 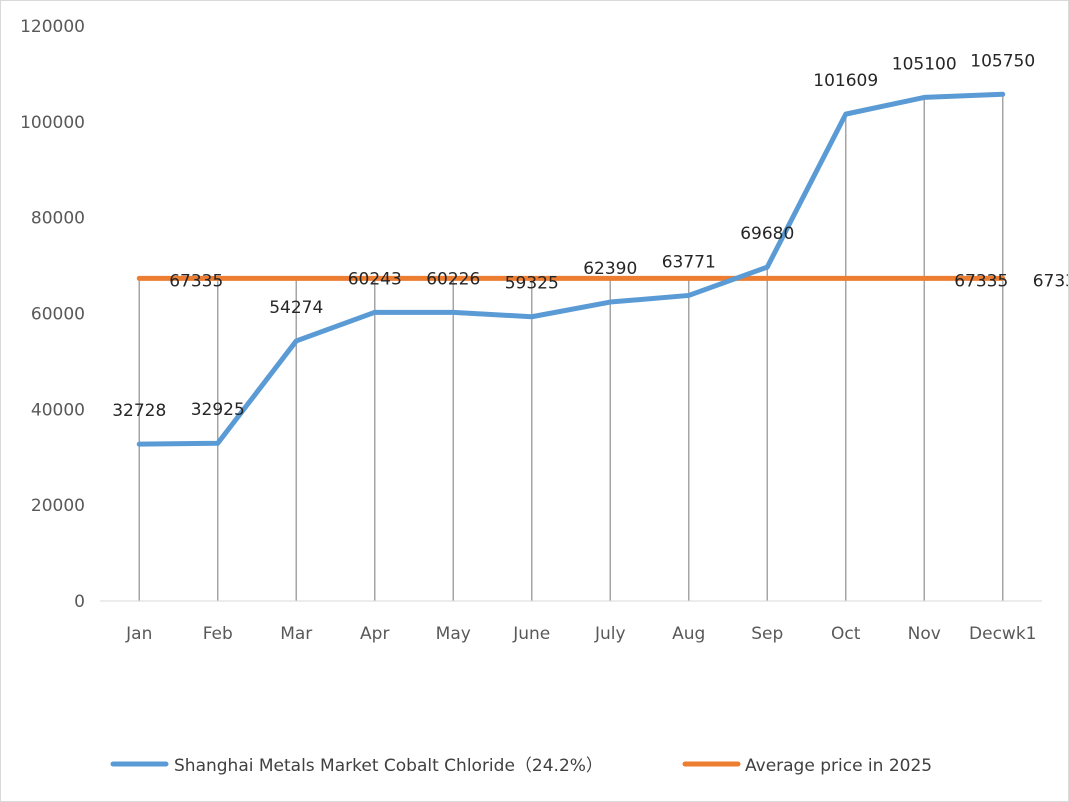 What do you see at coordinates (767, 634) in the screenshot?
I see `x-tick-label: Sep` at bounding box center [767, 634].